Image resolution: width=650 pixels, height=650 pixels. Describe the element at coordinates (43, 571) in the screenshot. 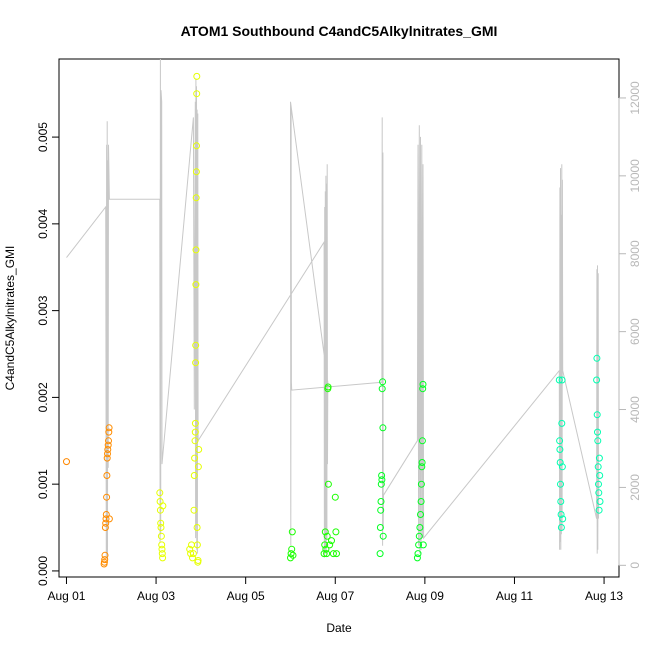

I see `y-tick-label: 0.000` at that location.